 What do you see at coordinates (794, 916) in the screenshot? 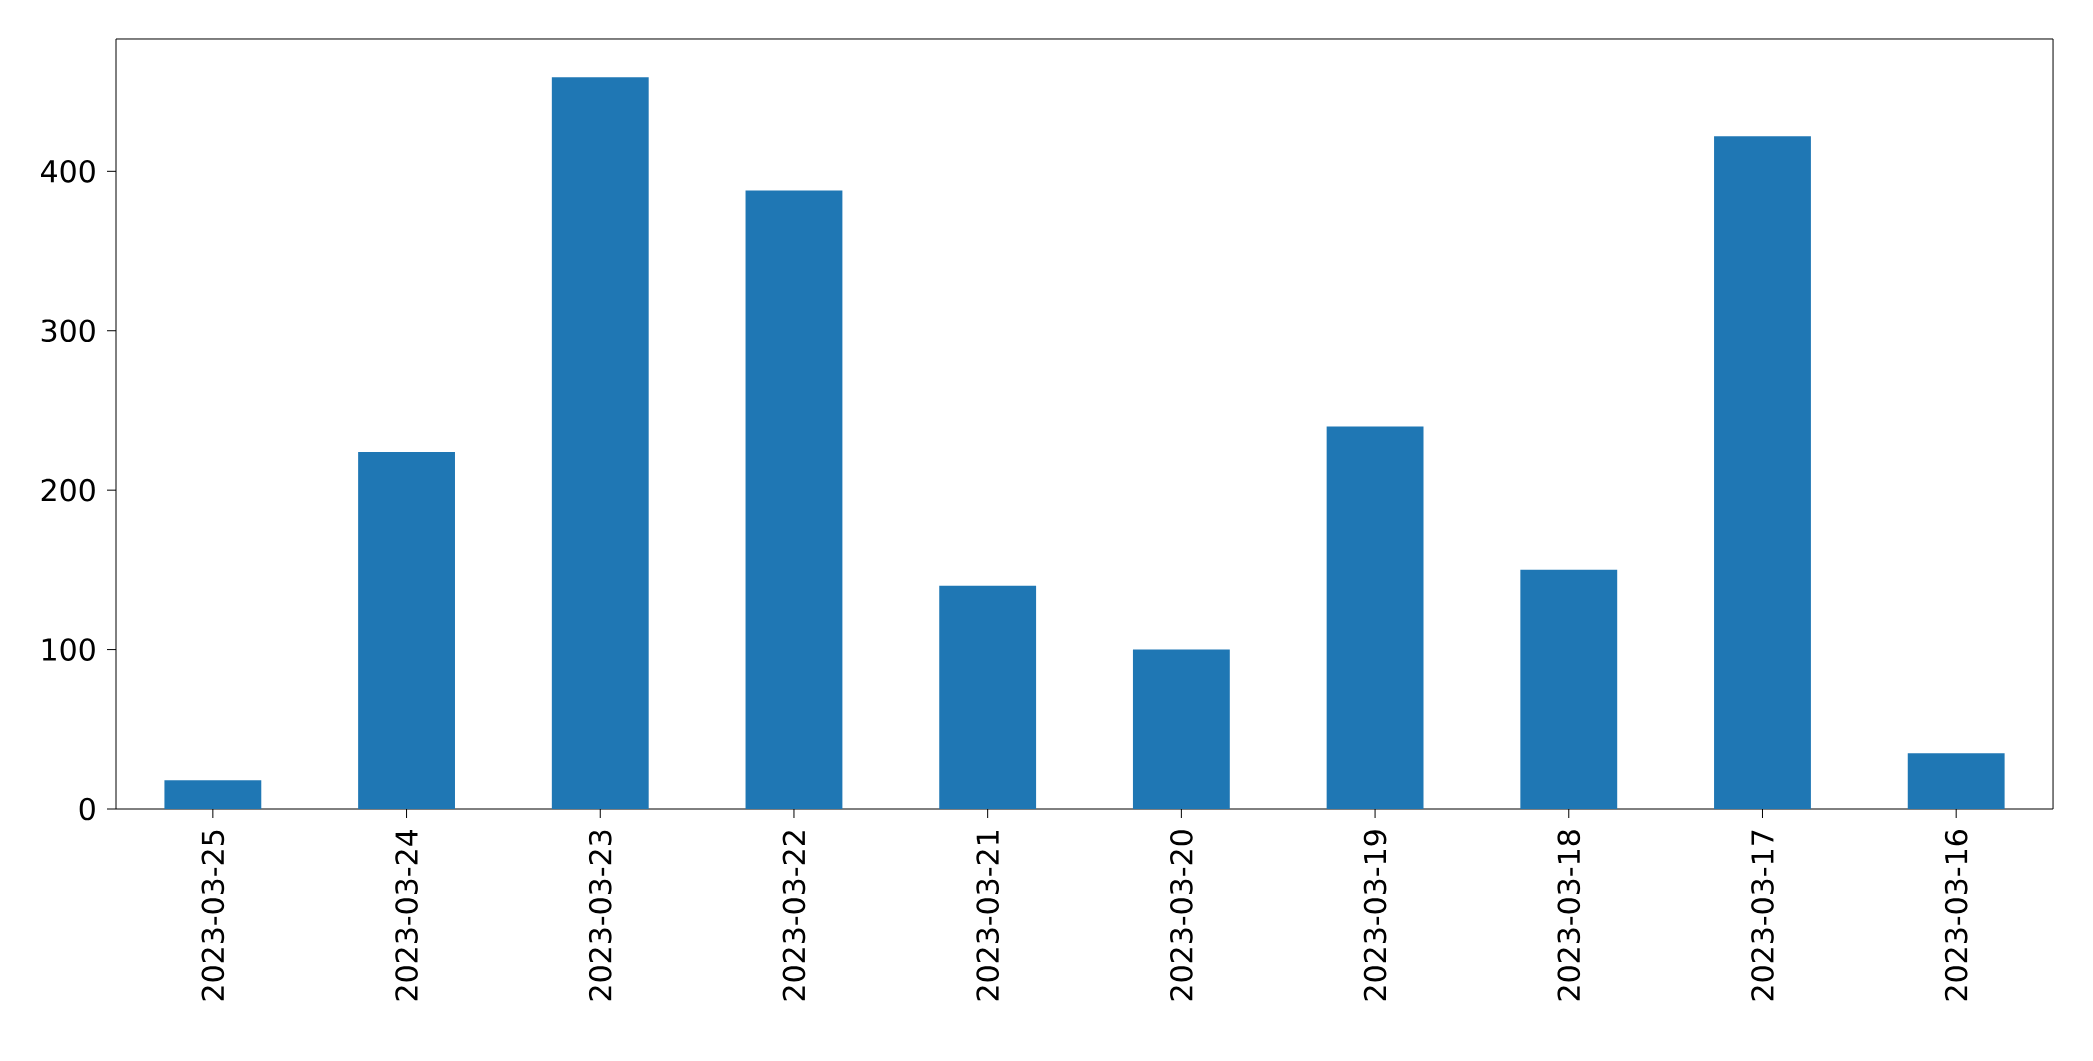
I see `x-tick-label: 2023-03-22` at bounding box center [794, 916].